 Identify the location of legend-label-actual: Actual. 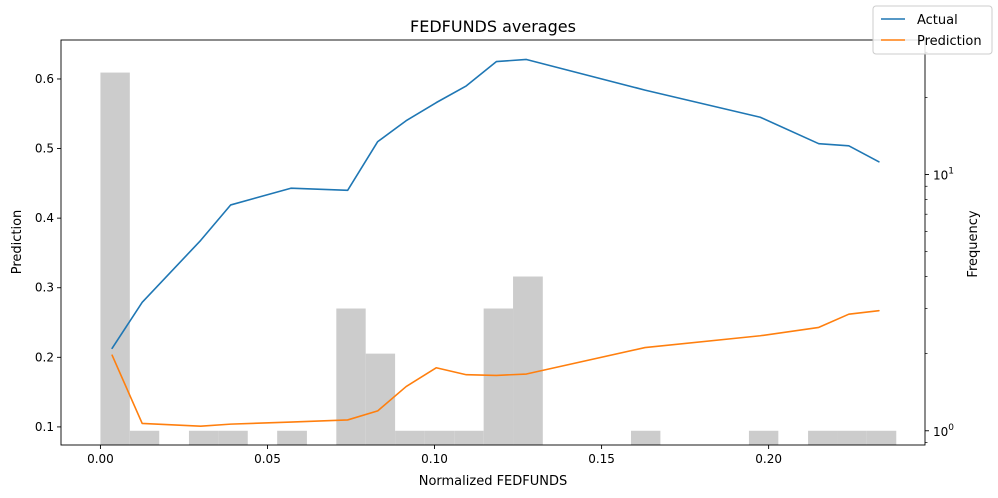
(937, 20).